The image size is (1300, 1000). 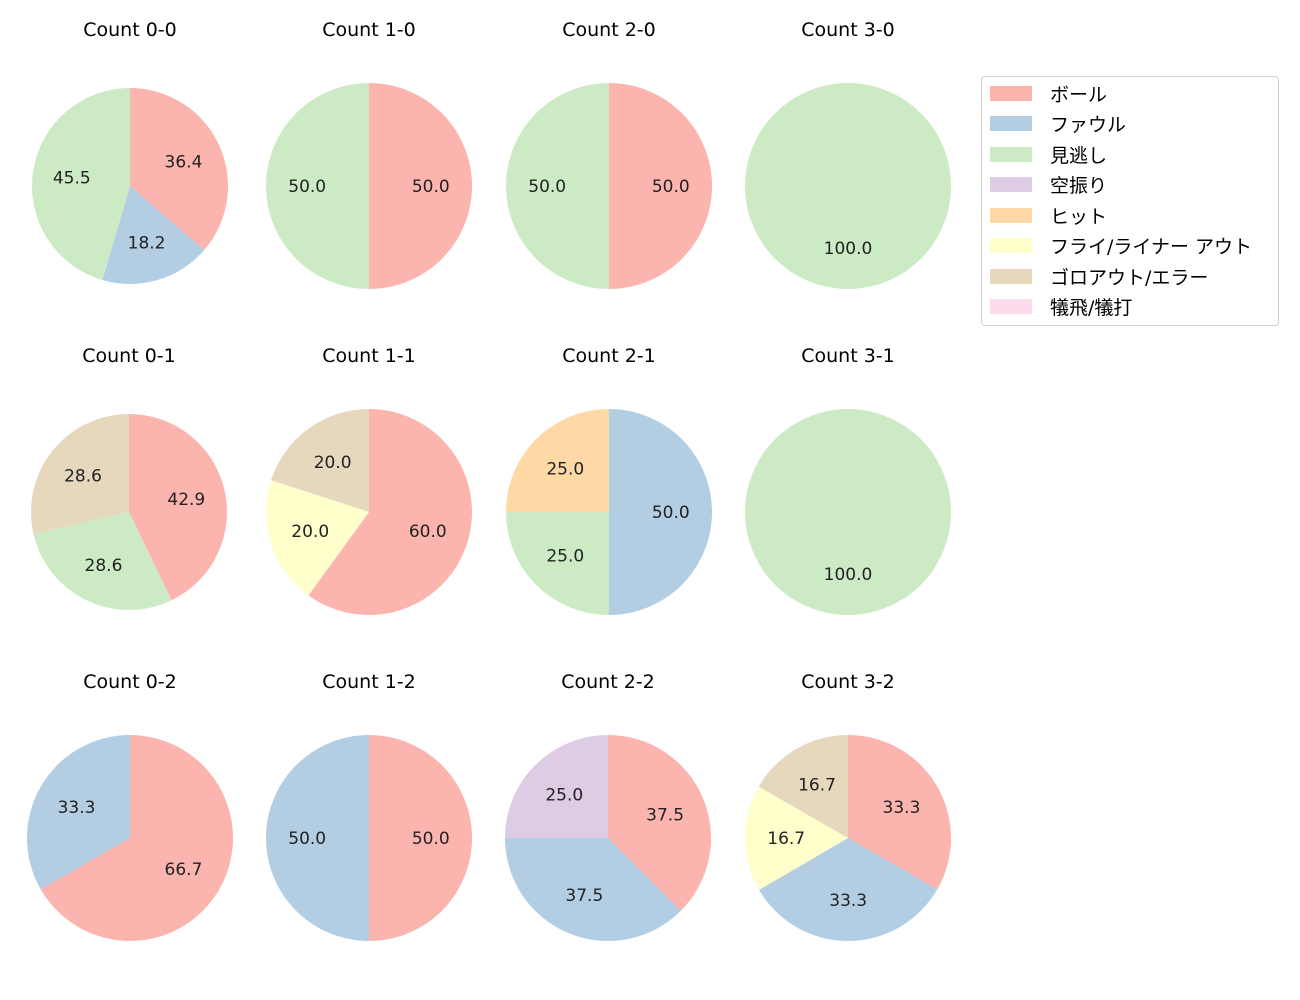 I want to click on legend-item-hit: ヒット, so click(x=1049, y=215).